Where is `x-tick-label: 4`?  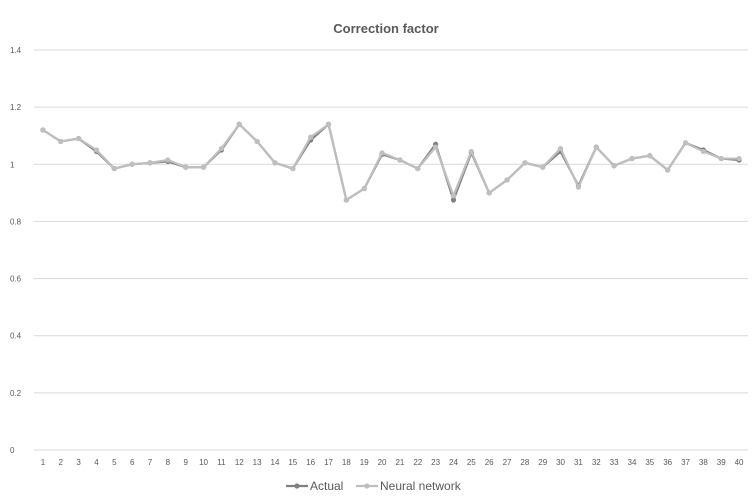 x-tick-label: 4 is located at coordinates (96, 462).